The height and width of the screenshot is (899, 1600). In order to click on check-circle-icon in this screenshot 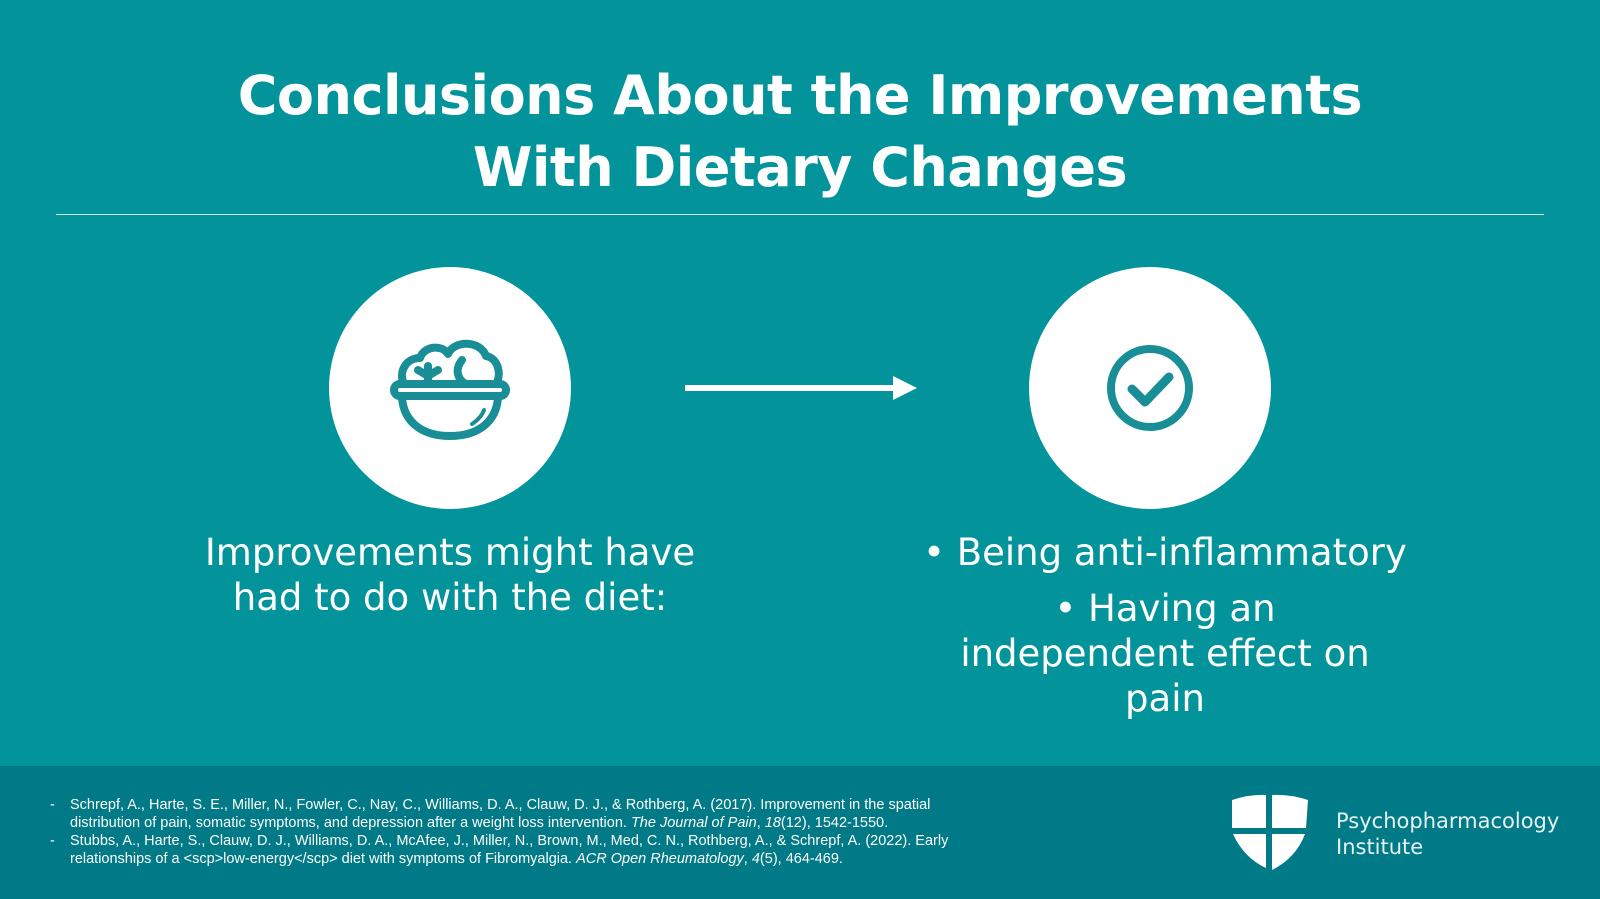, I will do `click(1150, 388)`.